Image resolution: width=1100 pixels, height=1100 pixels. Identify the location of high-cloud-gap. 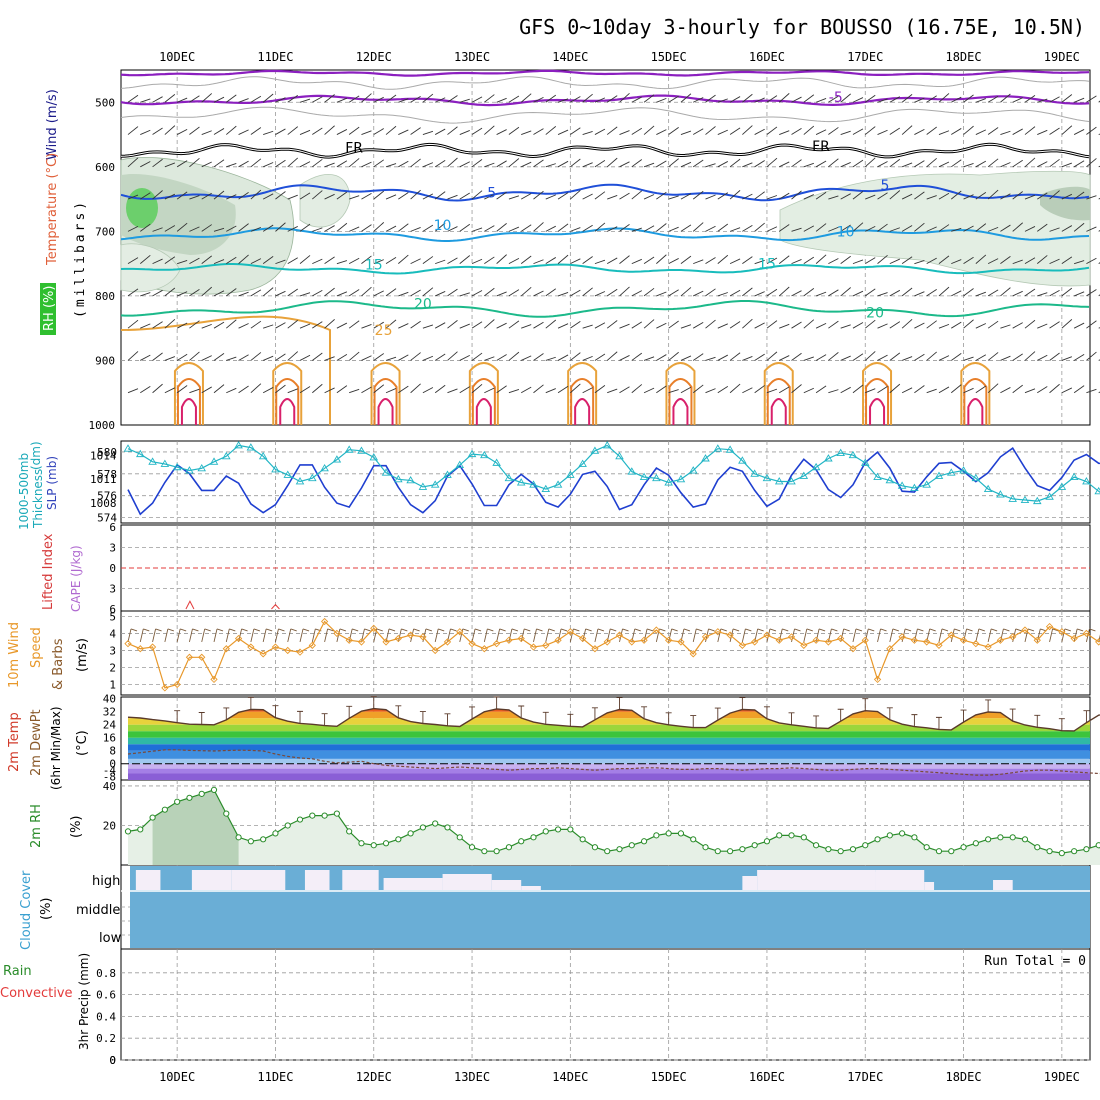
(148, 880).